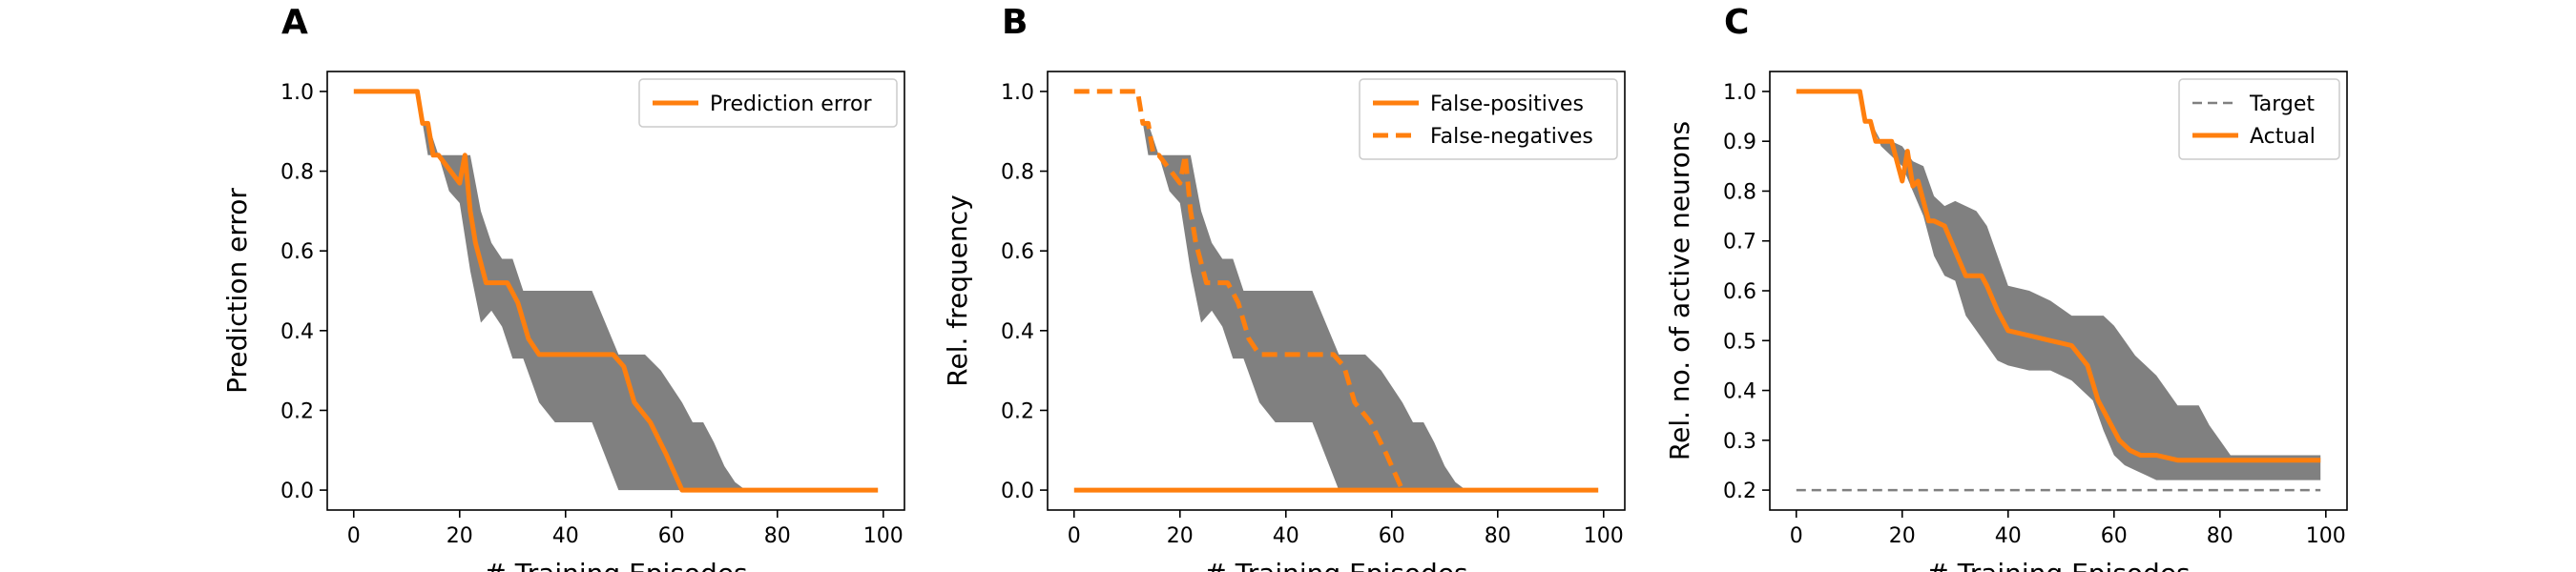  I want to click on legend-label: Prediction error, so click(791, 104).